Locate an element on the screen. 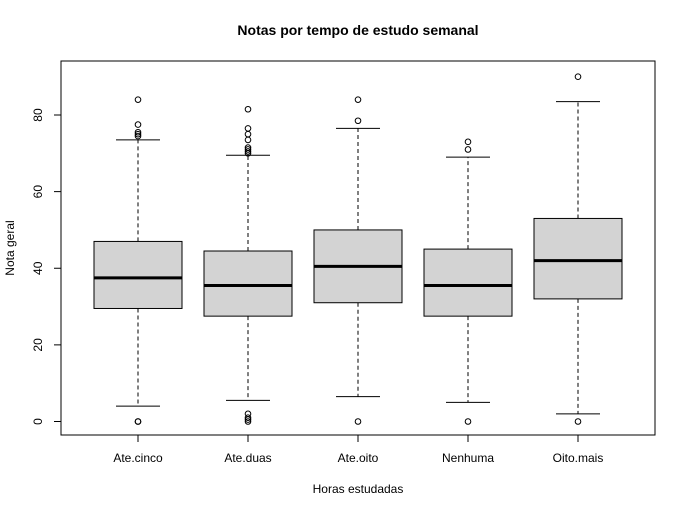 The width and height of the screenshot is (686, 512). box-ate-duas is located at coordinates (248, 265).